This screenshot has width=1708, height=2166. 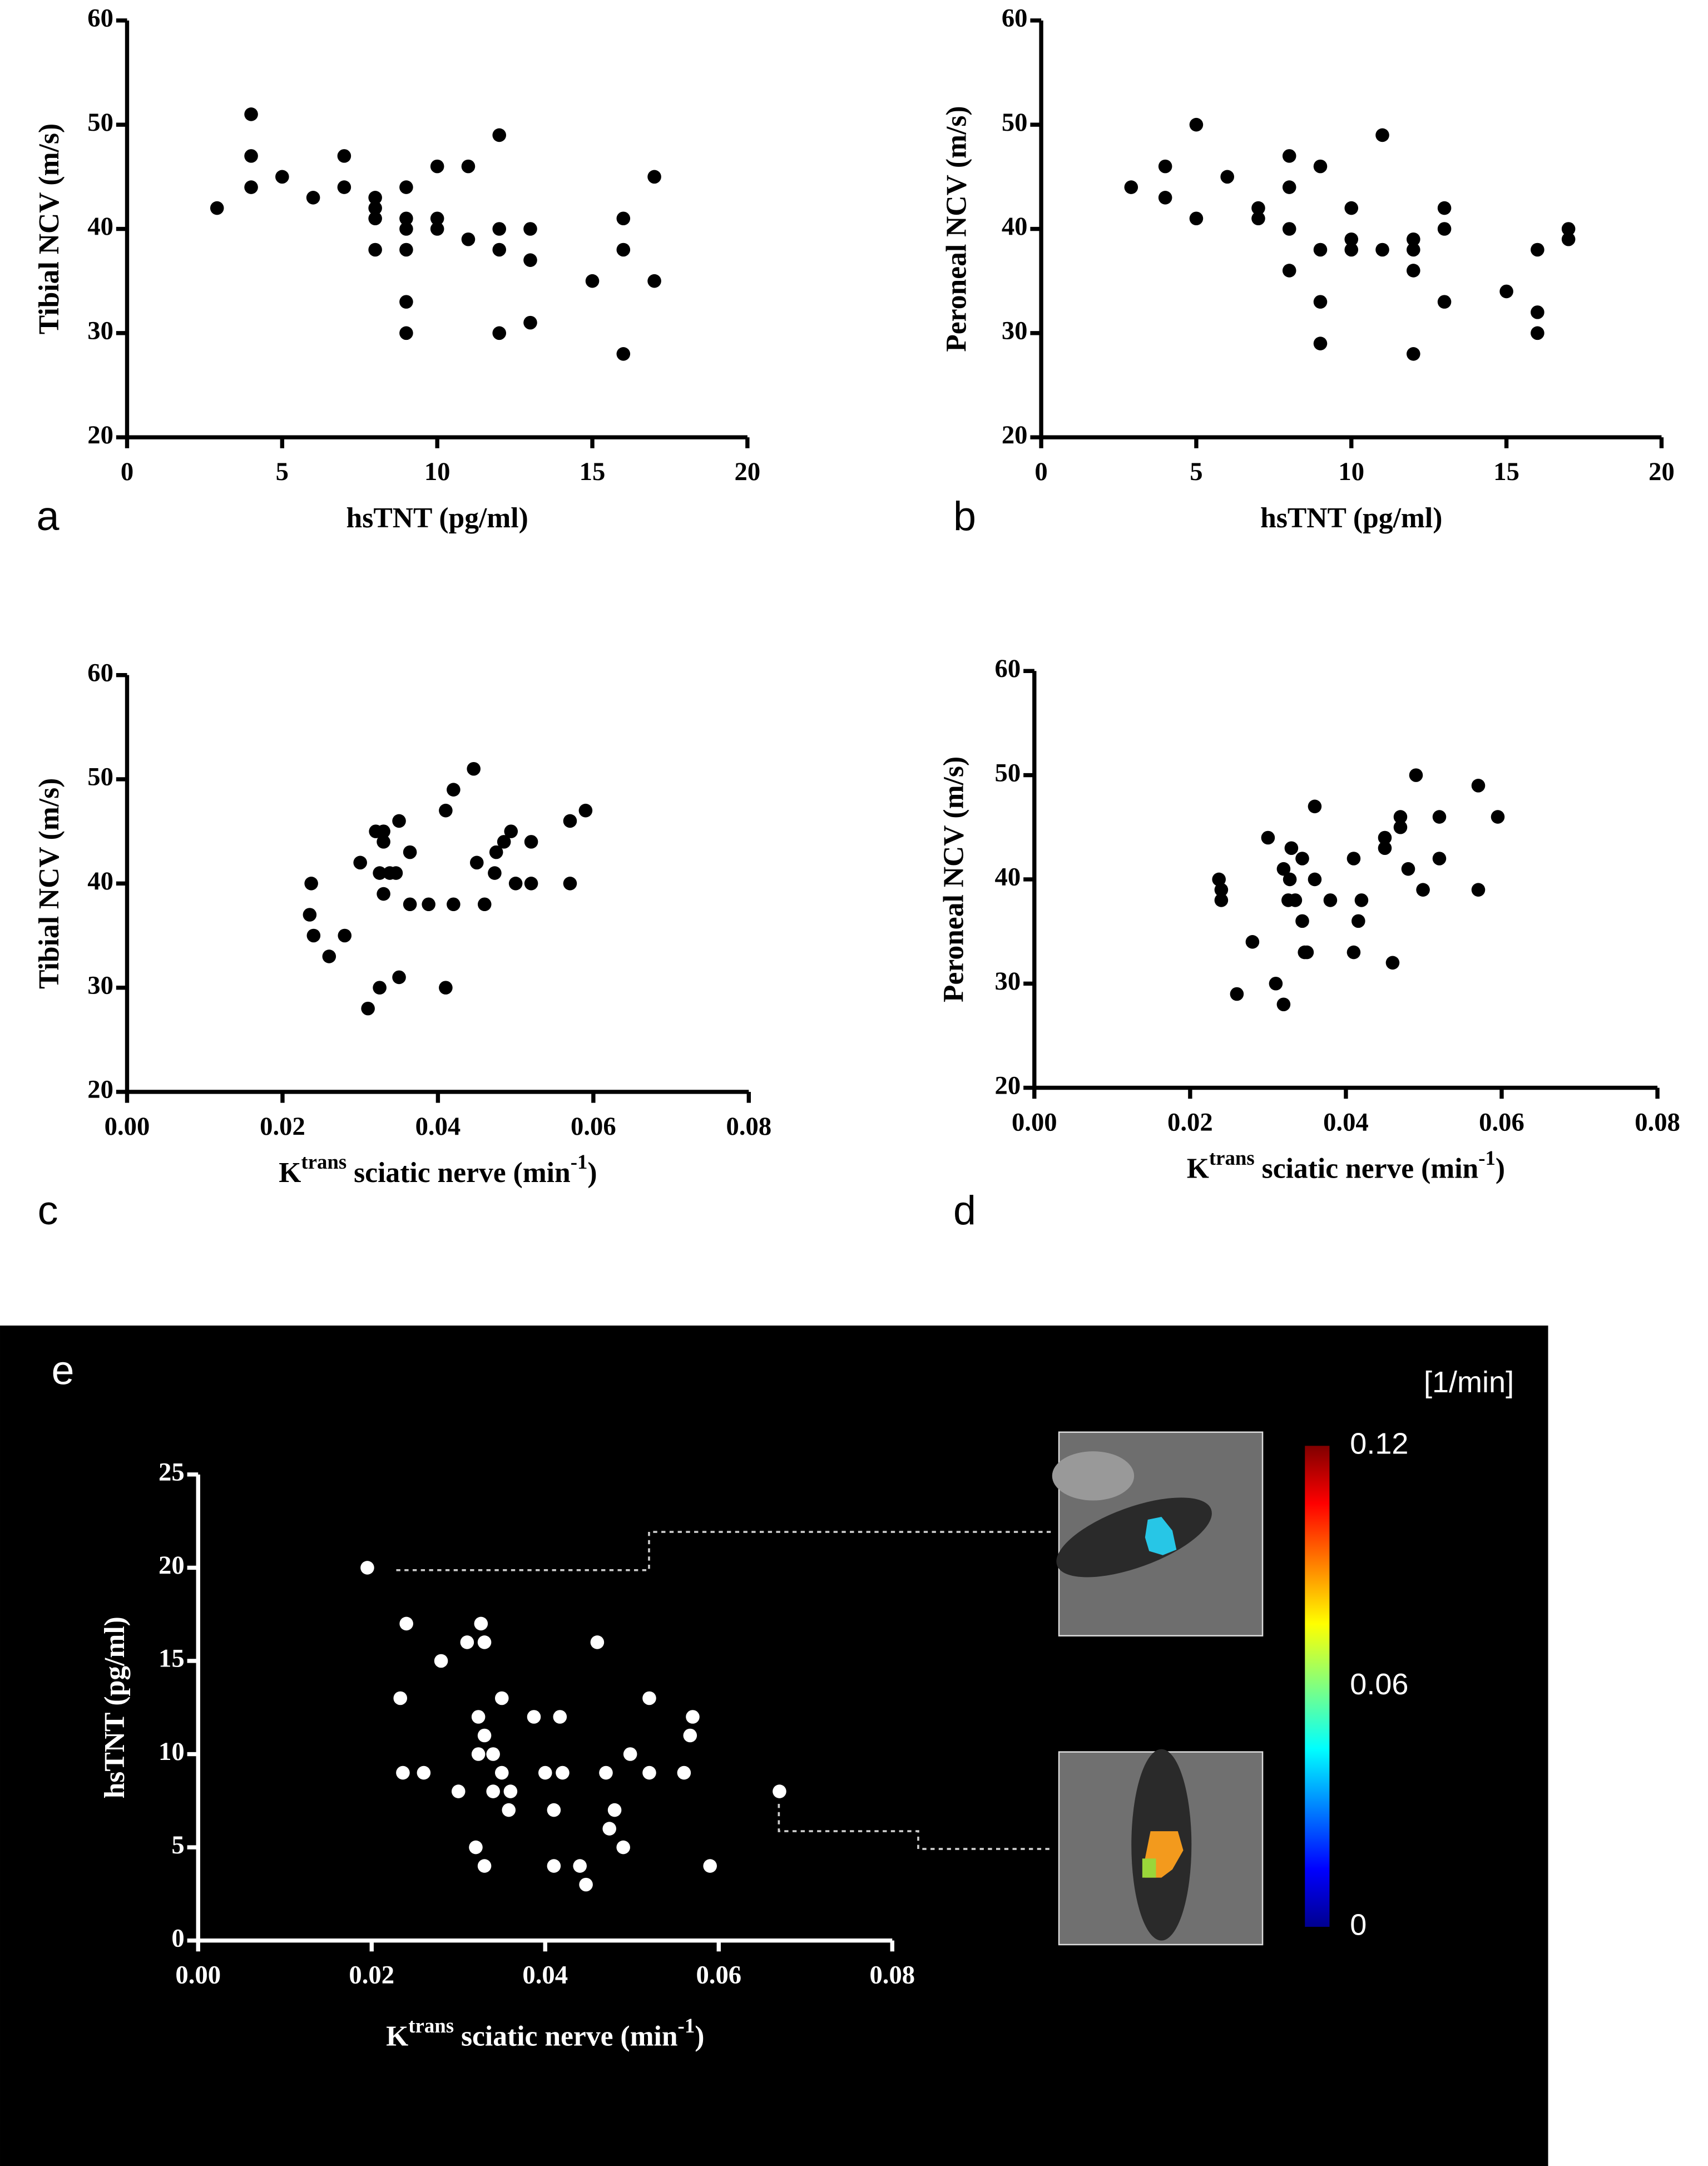 What do you see at coordinates (63, 1370) in the screenshot?
I see `panel-letter: e` at bounding box center [63, 1370].